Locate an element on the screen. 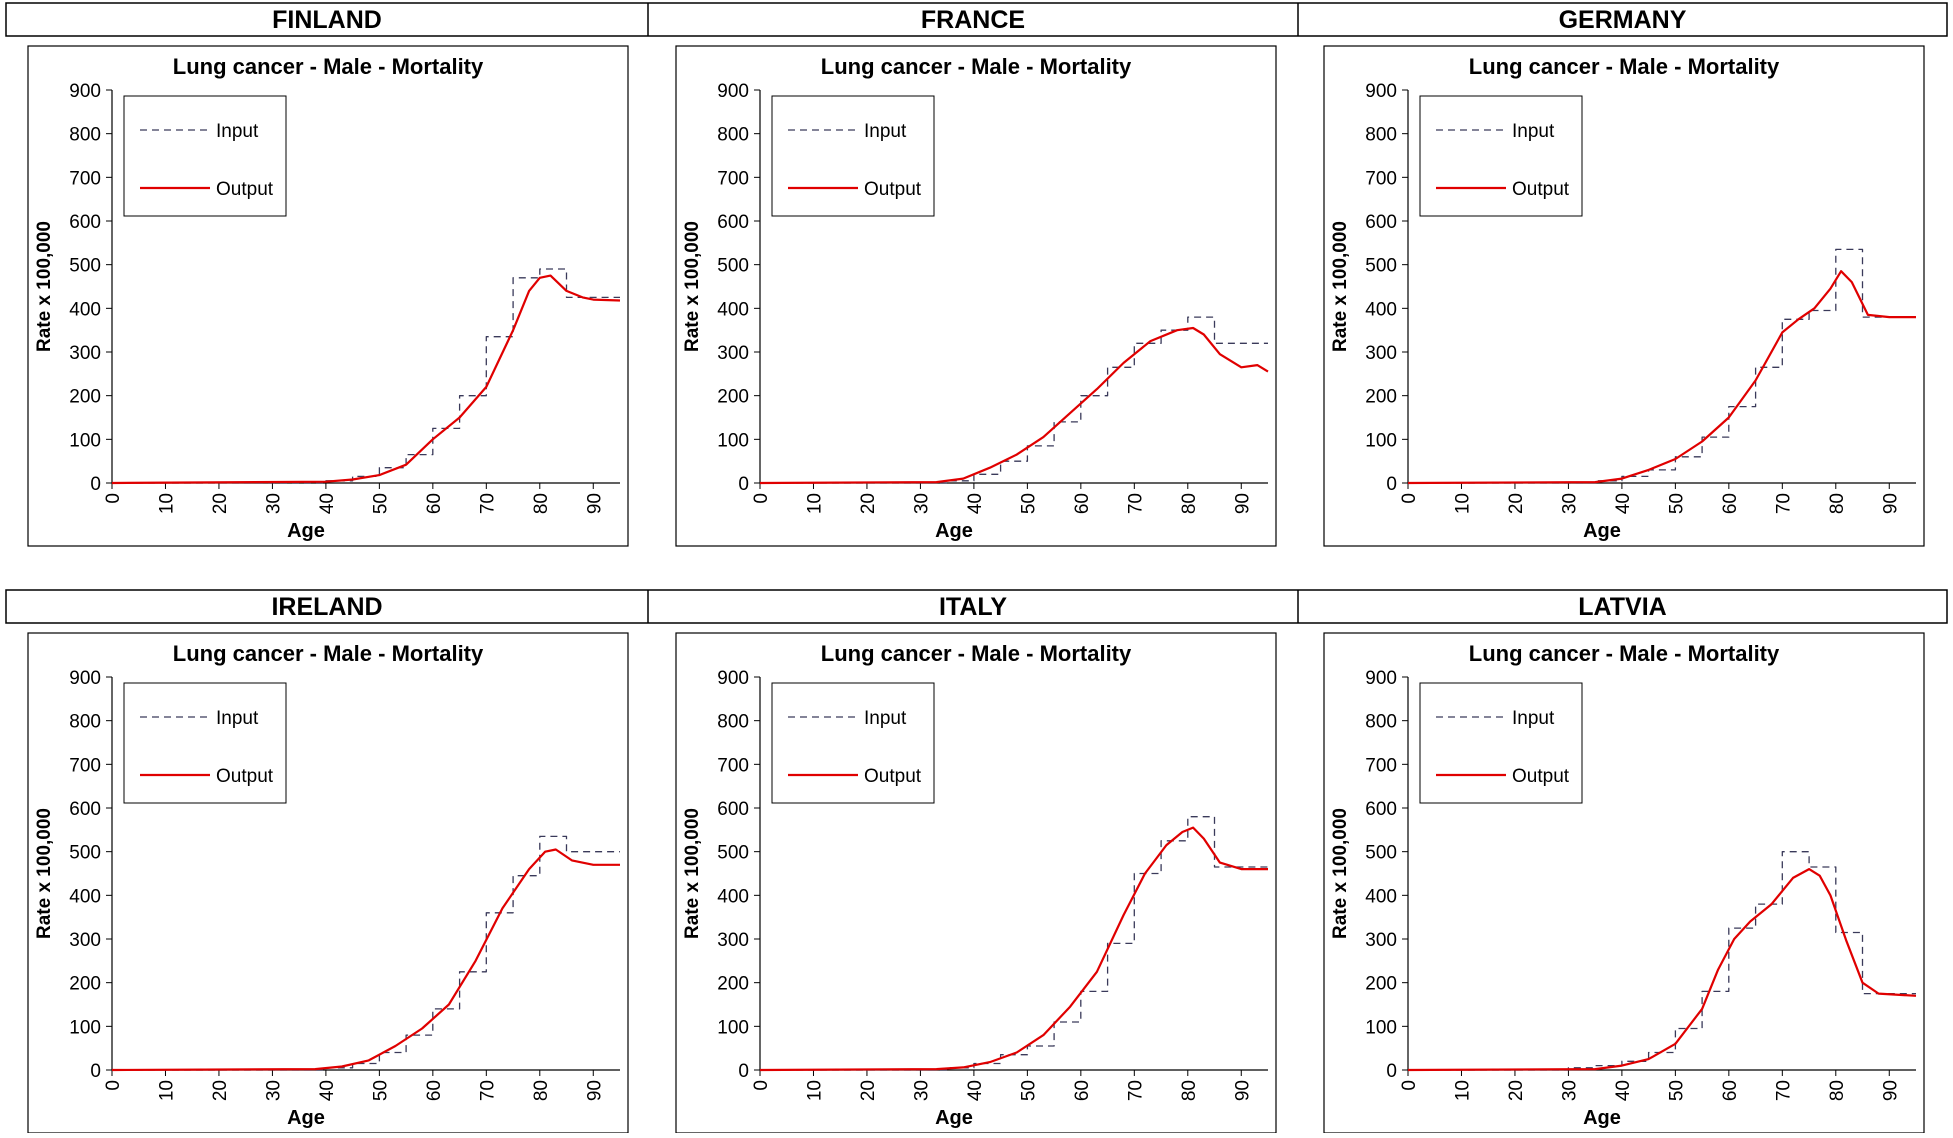 This screenshot has height=1138, width=1953. country-header: FINLAND is located at coordinates (327, 20).